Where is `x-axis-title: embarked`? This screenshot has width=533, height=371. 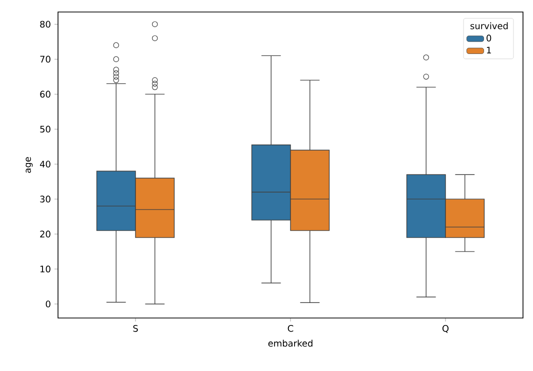
x-axis-title: embarked is located at coordinates (290, 343).